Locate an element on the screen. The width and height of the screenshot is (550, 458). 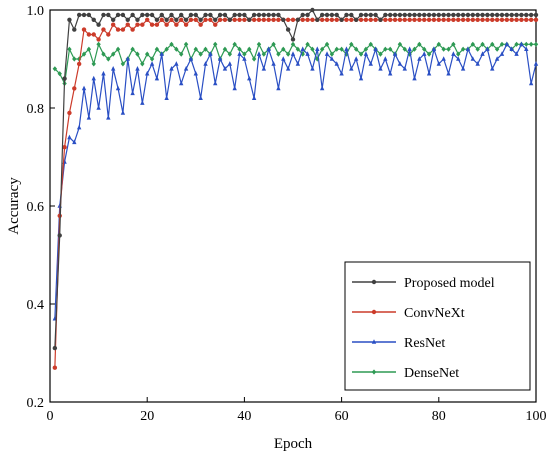
y-axis: 0.2 0.4 0.6 0.8 1.0 is located at coordinates (41, 207).